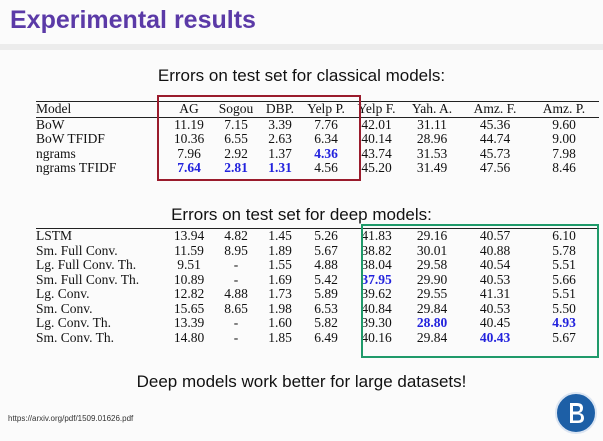  Describe the element at coordinates (189, 250) in the screenshot. I see `table-cell: 11.59` at that location.